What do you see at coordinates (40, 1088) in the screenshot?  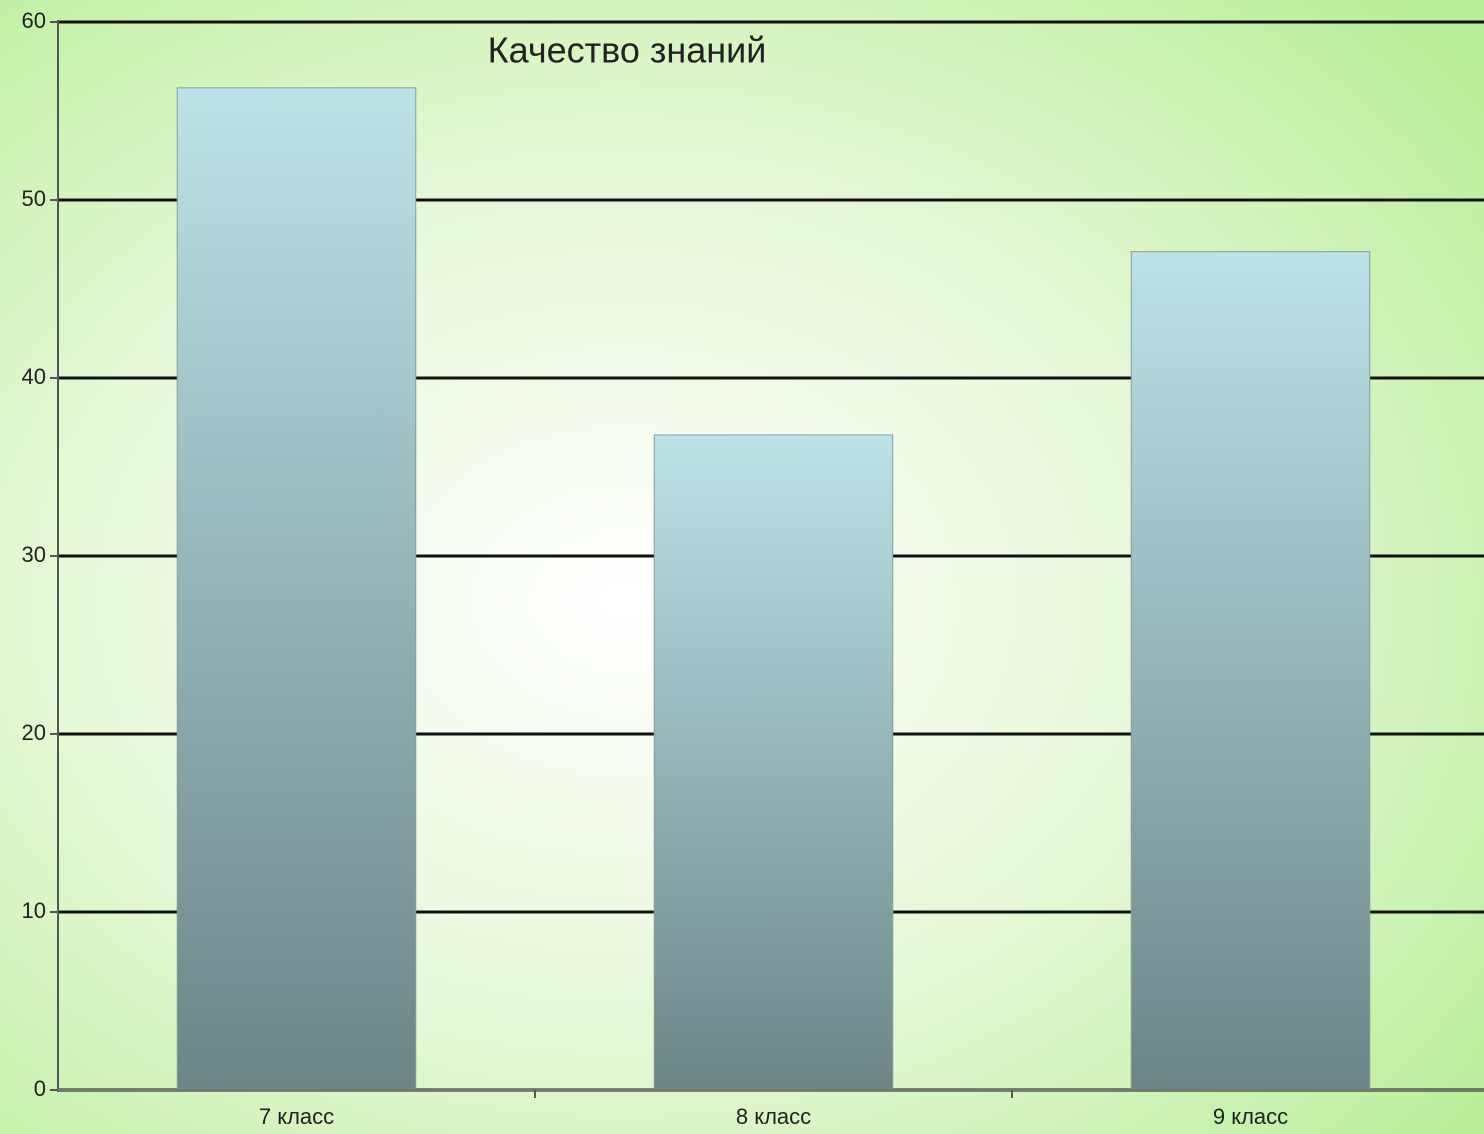 I see `y-tick-label: 0` at bounding box center [40, 1088].